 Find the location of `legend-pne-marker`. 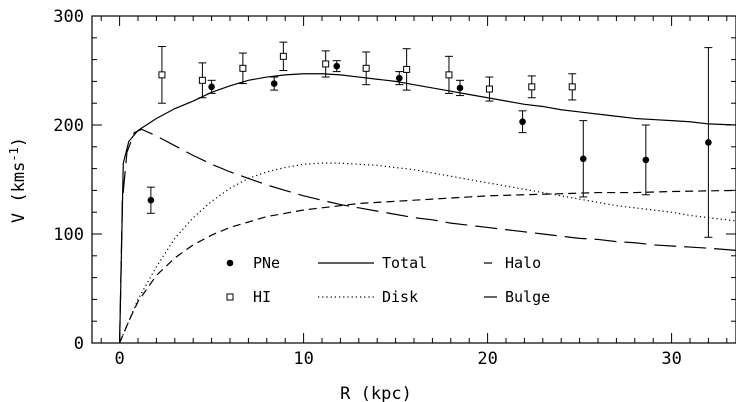

legend-pne-marker is located at coordinates (230, 263).